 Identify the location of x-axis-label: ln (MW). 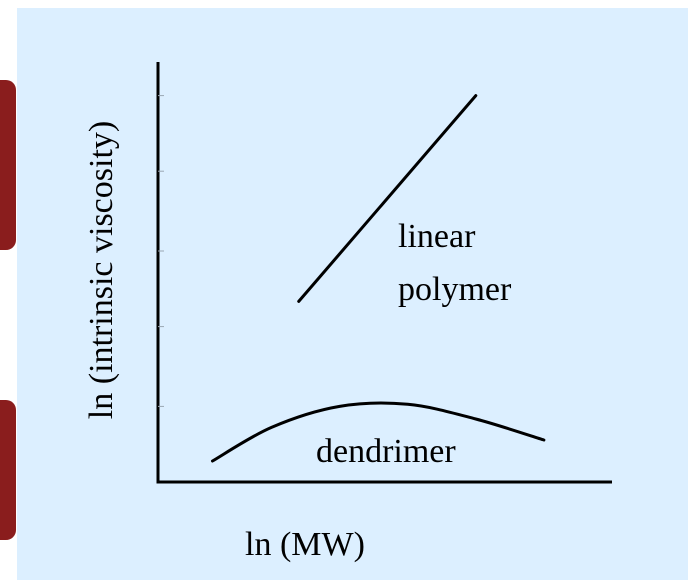
(305, 544).